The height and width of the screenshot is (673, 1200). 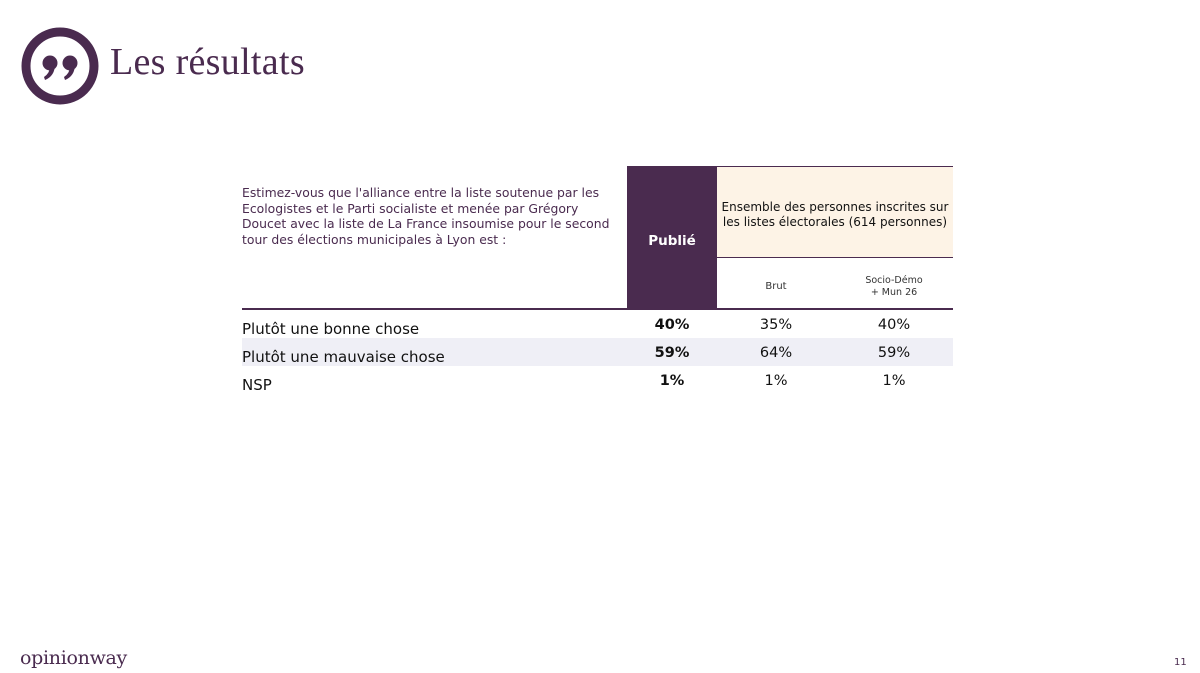 I want to click on subheader-brut: Brut, so click(x=776, y=286).